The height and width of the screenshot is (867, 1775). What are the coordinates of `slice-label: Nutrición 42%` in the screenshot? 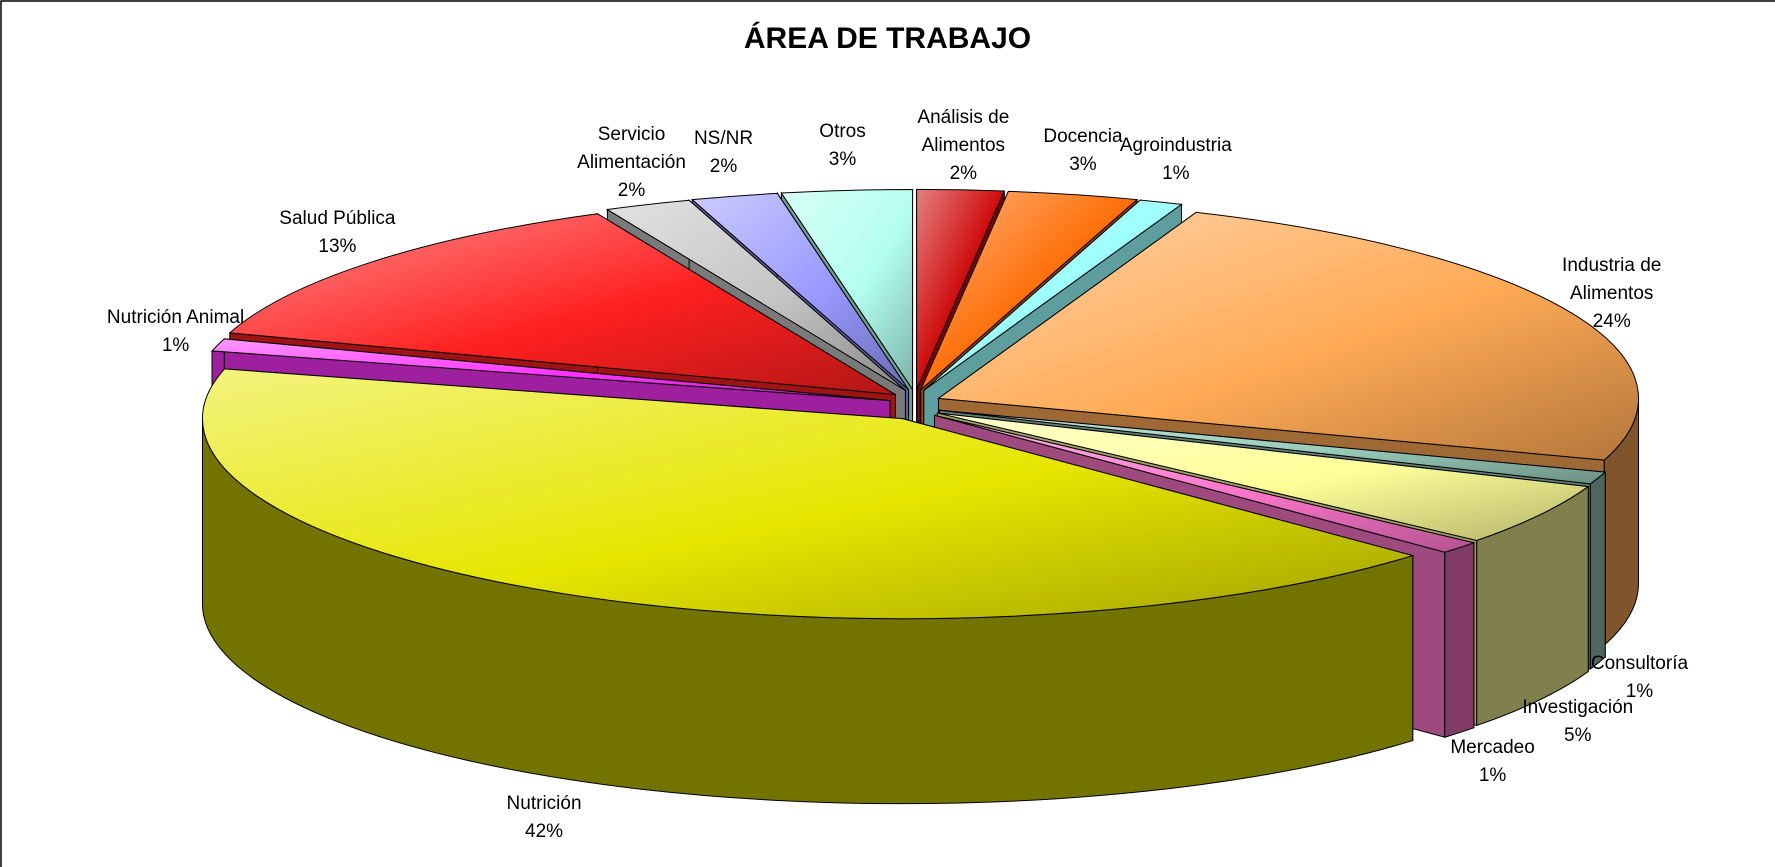 It's located at (544, 818).